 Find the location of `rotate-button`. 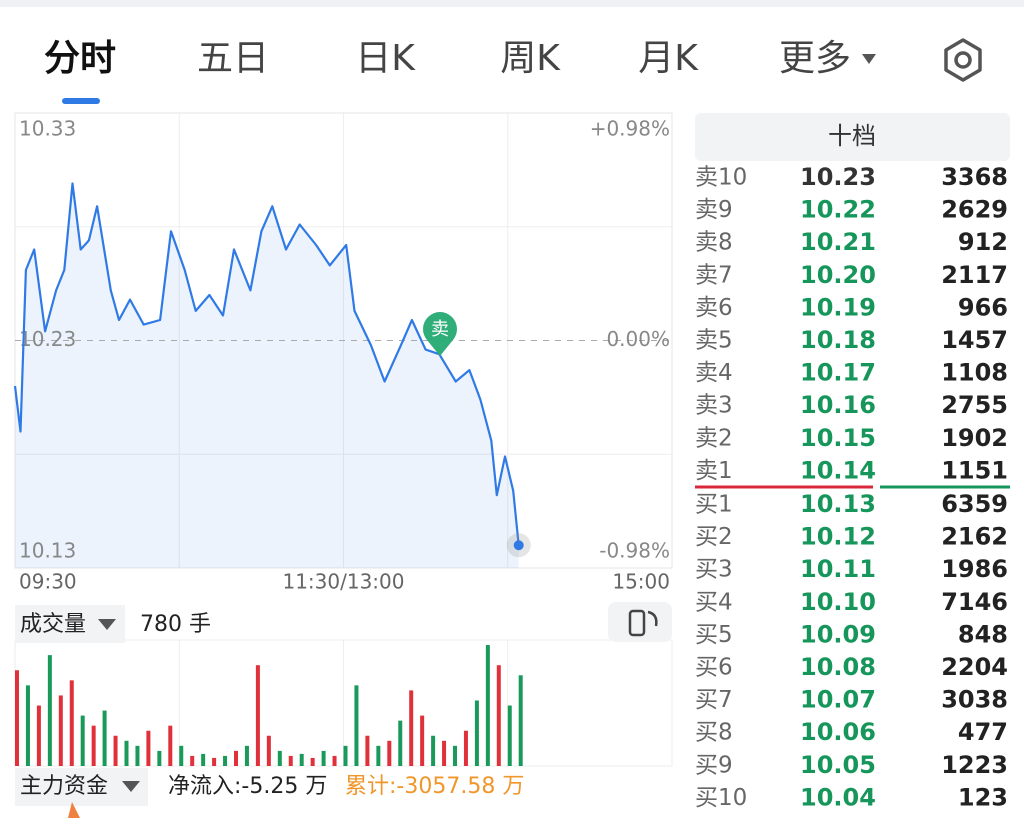

rotate-button is located at coordinates (640, 622).